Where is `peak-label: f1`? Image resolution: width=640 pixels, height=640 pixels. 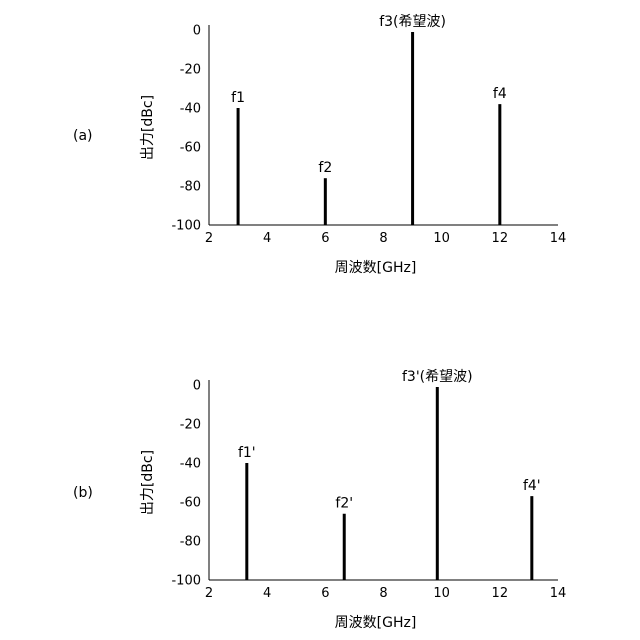
peak-label: f1 is located at coordinates (238, 98).